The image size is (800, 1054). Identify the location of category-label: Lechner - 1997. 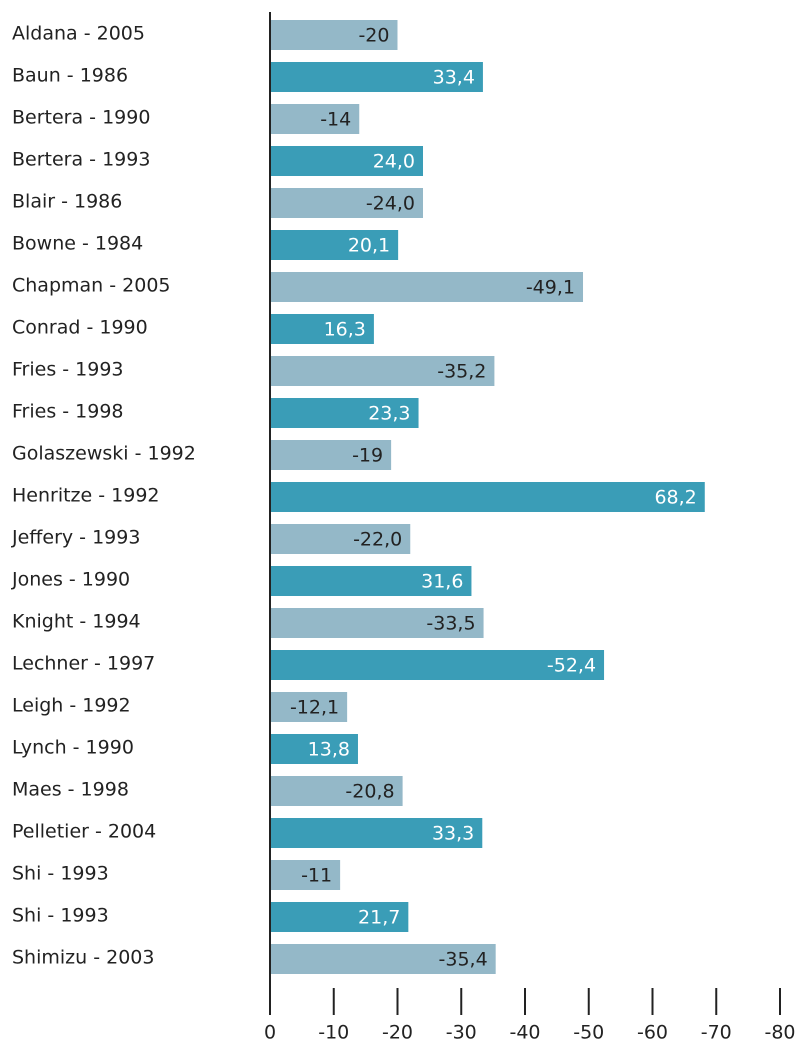
(83, 664).